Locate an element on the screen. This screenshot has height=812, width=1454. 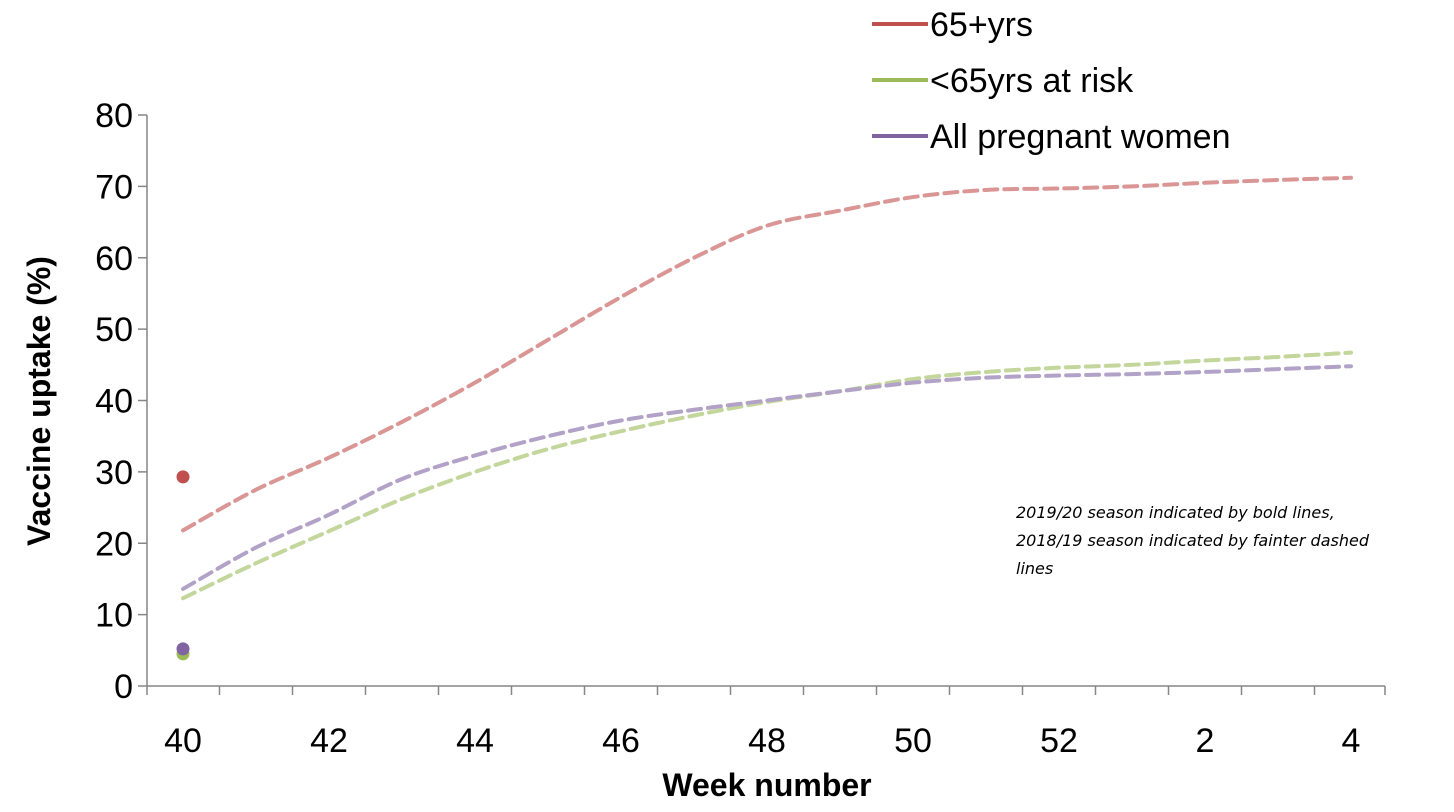
y-tick-label: 60 is located at coordinates (114, 259).